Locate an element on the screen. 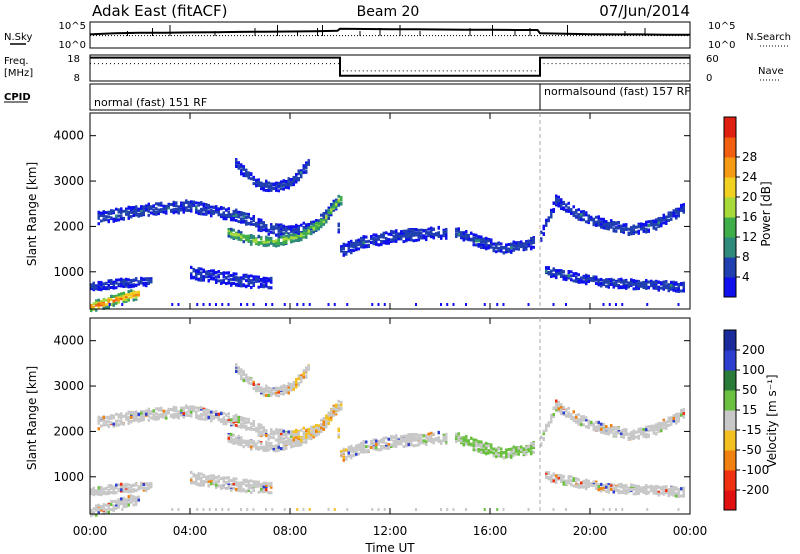 This screenshot has width=800, height=554. cpid-label: CPID is located at coordinates (17, 97).